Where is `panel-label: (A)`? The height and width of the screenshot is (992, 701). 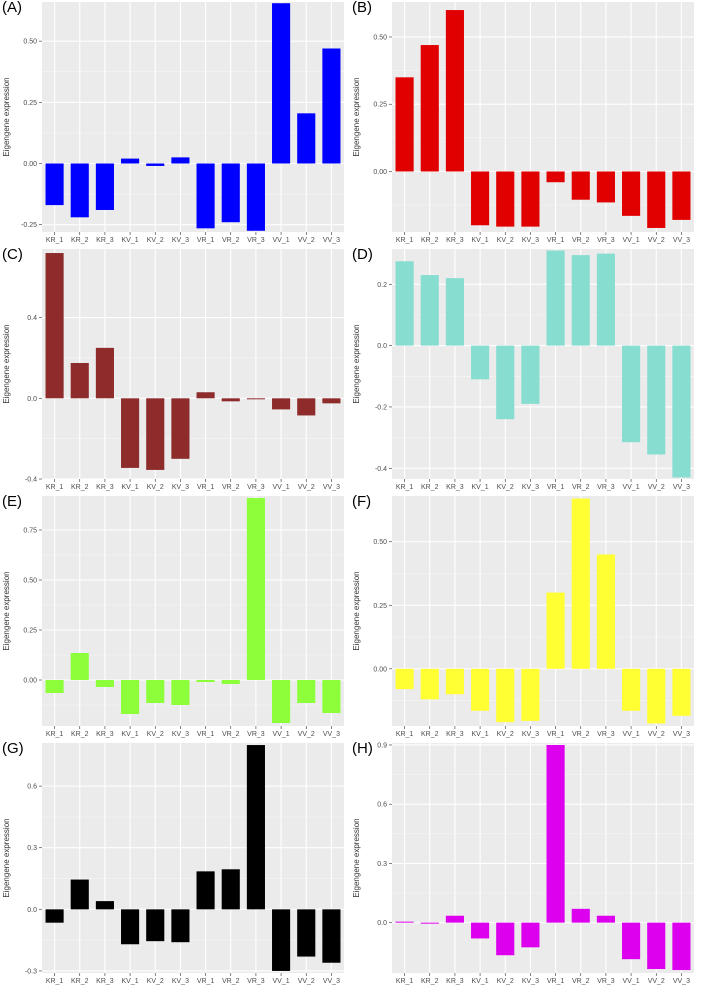
panel-label: (A) is located at coordinates (12, 8).